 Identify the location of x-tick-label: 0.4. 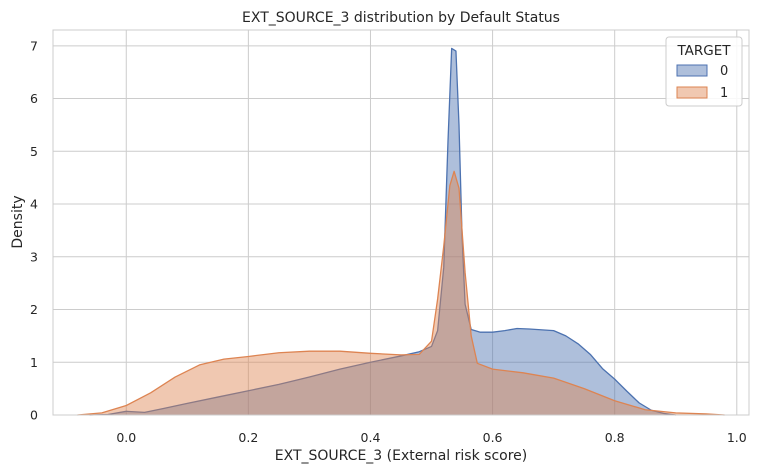
(371, 437).